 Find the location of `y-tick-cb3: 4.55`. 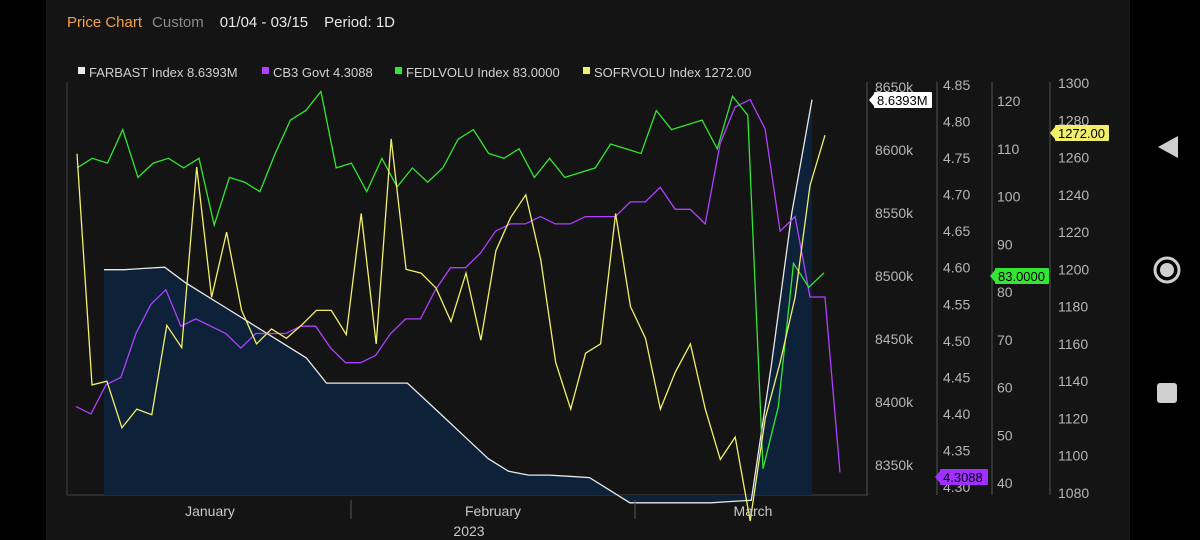

y-tick-cb3: 4.55 is located at coordinates (956, 304).